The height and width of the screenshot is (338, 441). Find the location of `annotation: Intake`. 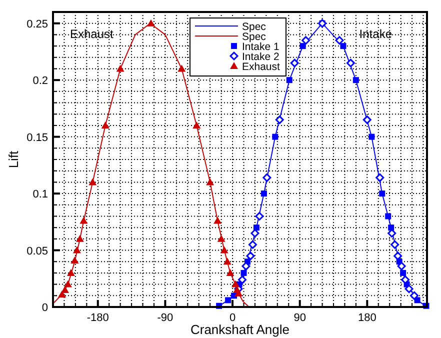

annotation: Intake is located at coordinates (375, 34).